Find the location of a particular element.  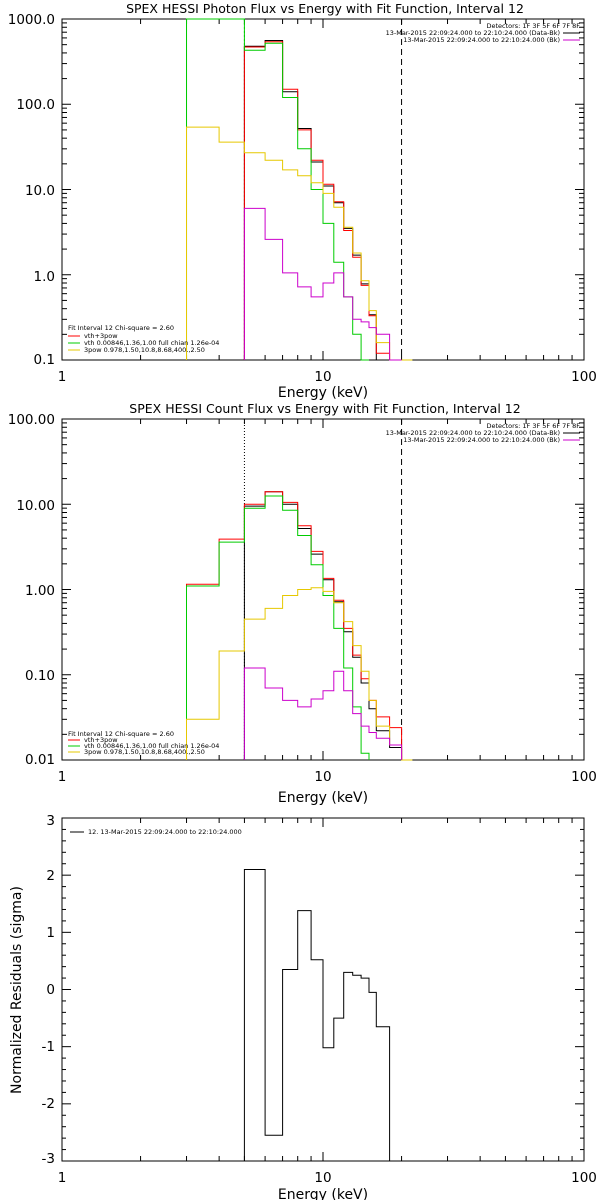

panel-1-legend-yellow: 3pow 0.978,1.50,10.8,8.68,400.,2.50 is located at coordinates (144, 350).